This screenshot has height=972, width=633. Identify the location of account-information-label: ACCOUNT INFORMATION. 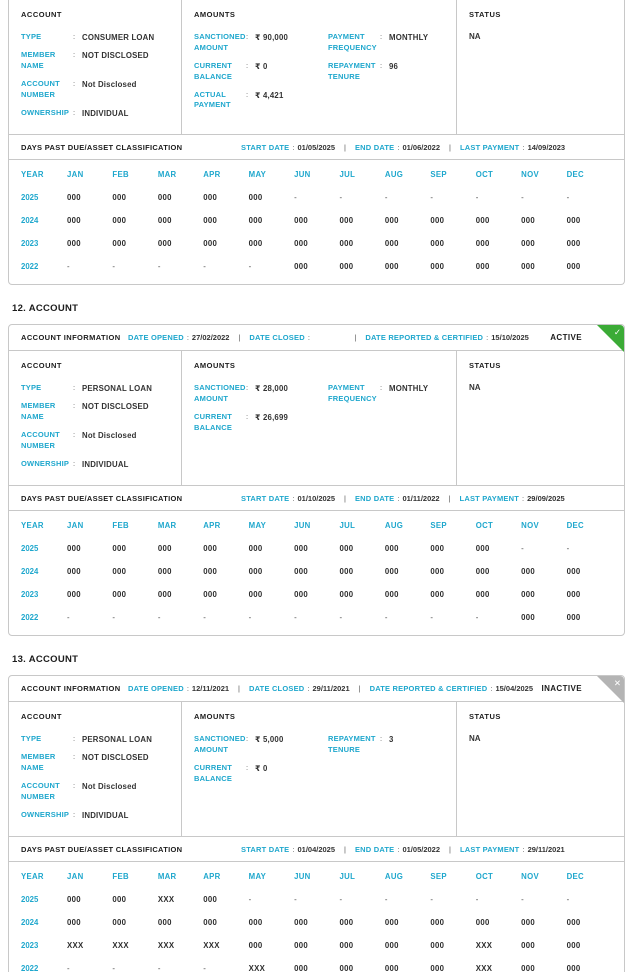
(71, 338).